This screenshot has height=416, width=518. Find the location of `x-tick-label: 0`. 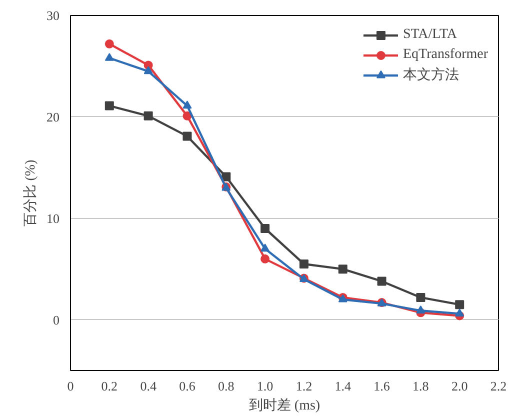

x-tick-label: 0 is located at coordinates (70, 386).